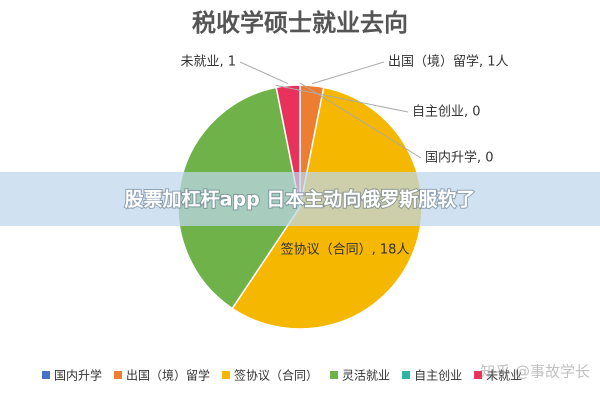 Image resolution: width=600 pixels, height=404 pixels. I want to click on legend: 国内升学 出国（境）留学 签协议（合同） 灵活就业 自主创业 未就业, so click(282, 375).